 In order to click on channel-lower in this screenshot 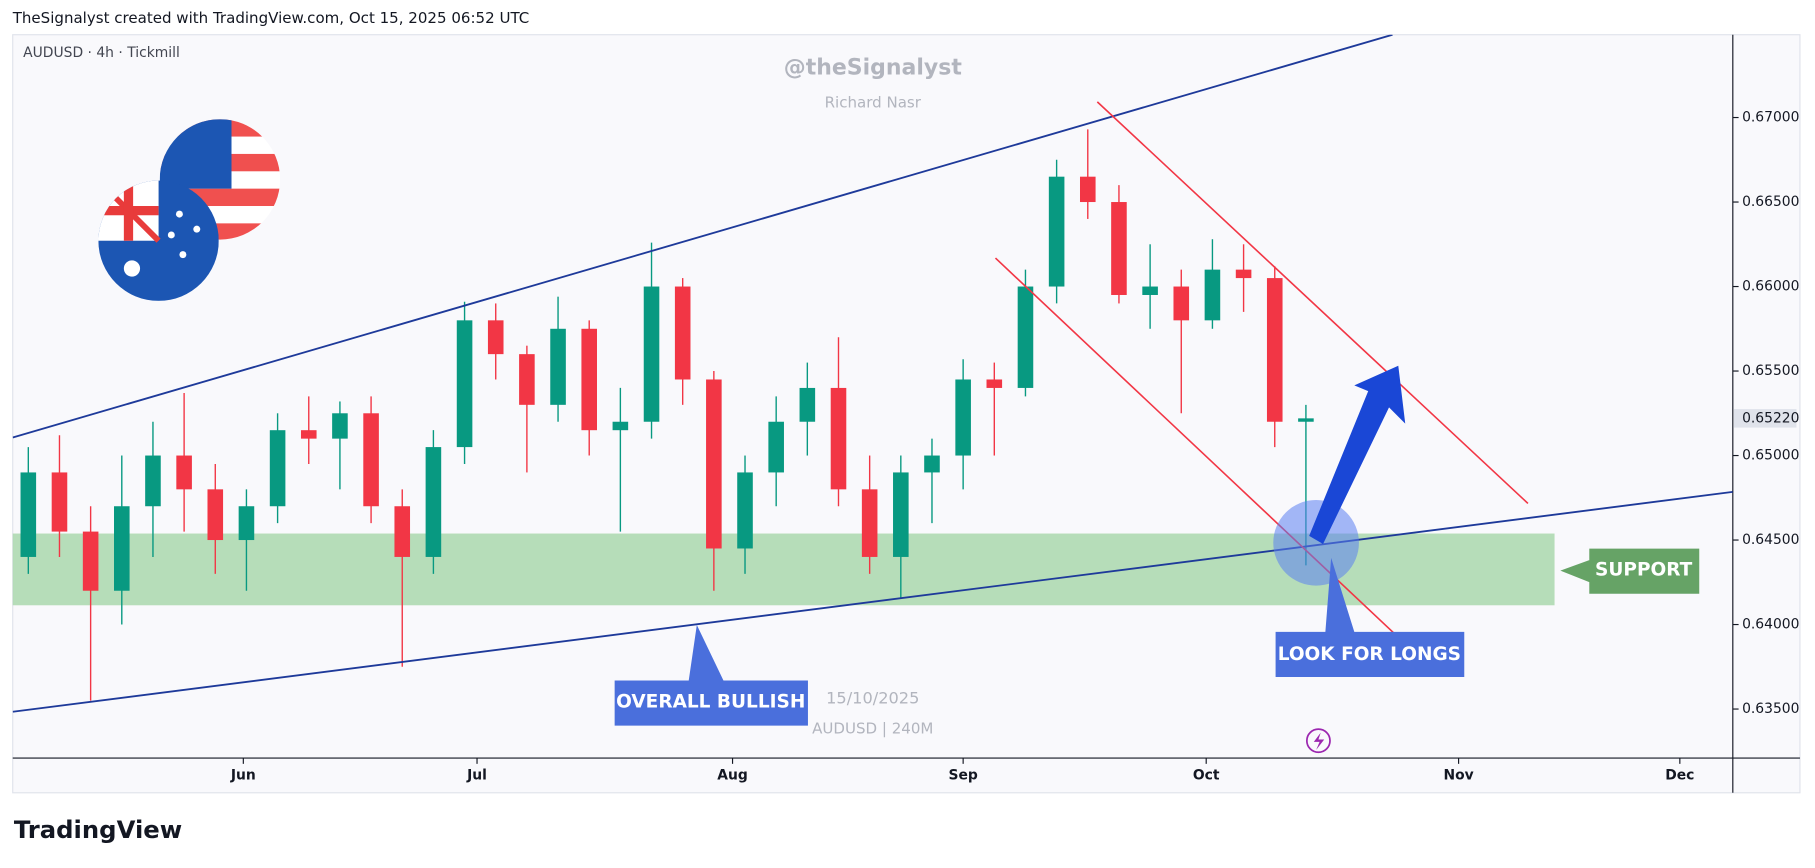, I will do `click(1202, 453)`.